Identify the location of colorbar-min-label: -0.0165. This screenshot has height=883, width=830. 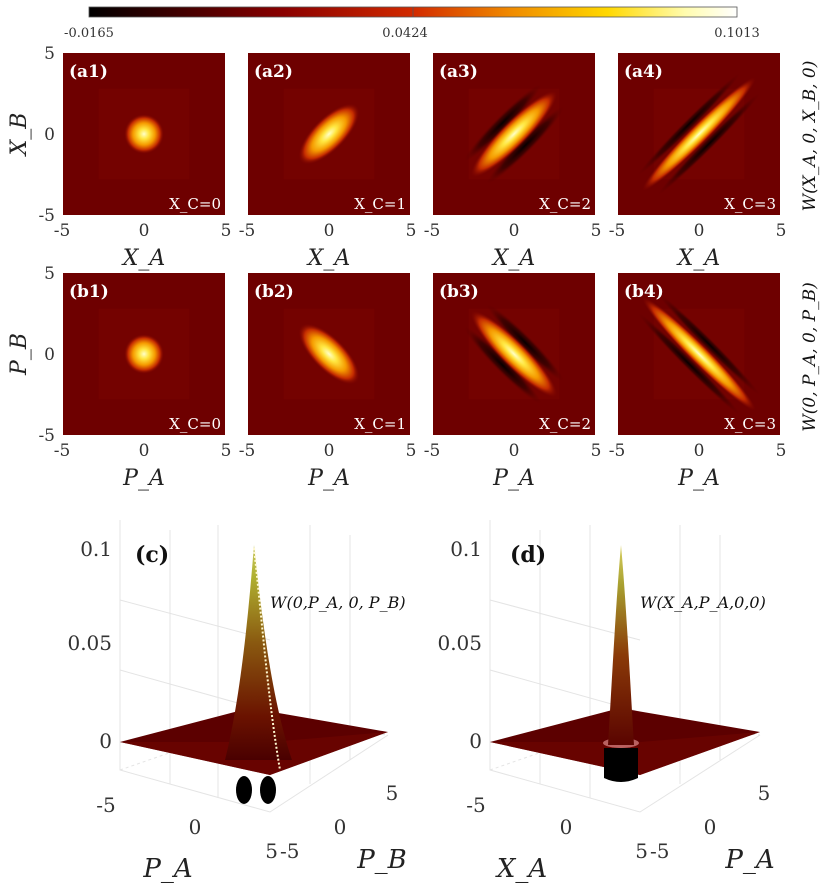
(89, 33).